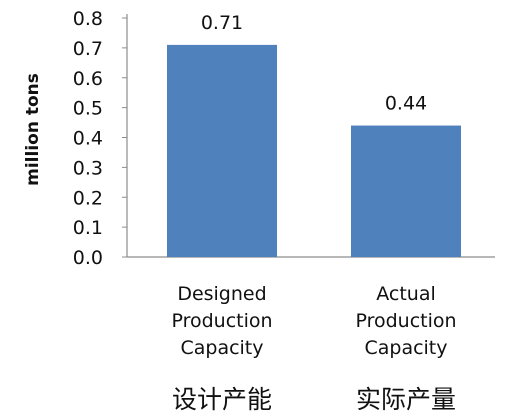 This screenshot has height=419, width=519. What do you see at coordinates (88, 19) in the screenshot?
I see `y-tick-label: 0.8` at bounding box center [88, 19].